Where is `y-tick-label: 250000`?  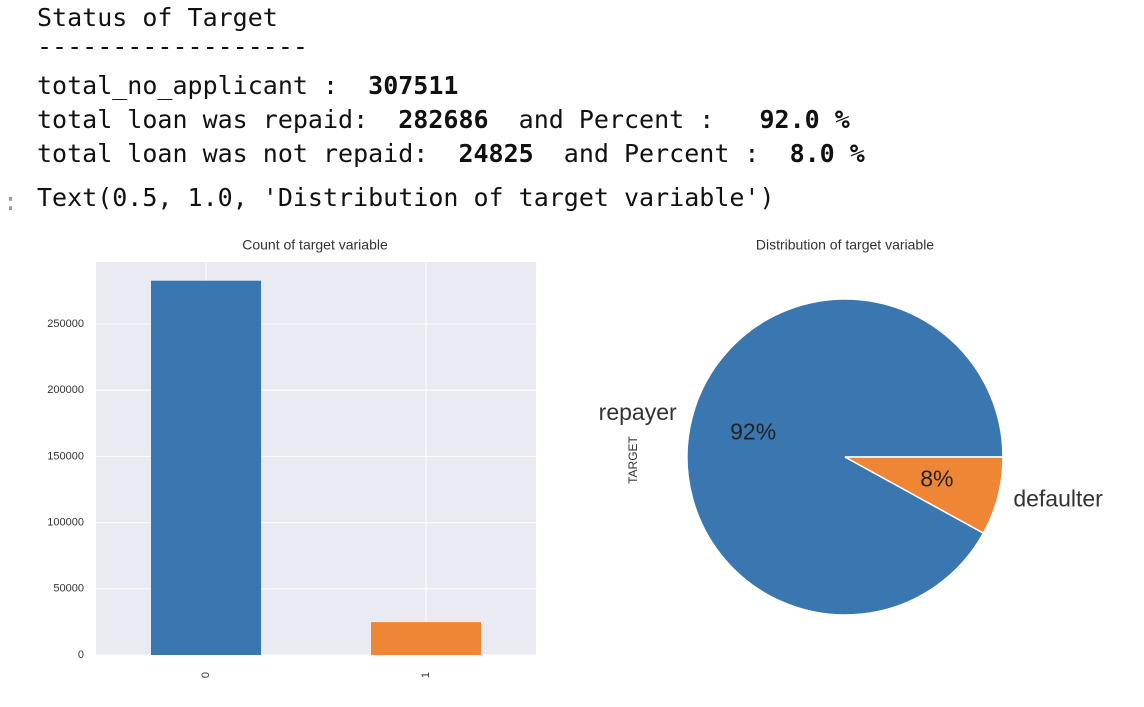
y-tick-label: 250000 is located at coordinates (65, 324).